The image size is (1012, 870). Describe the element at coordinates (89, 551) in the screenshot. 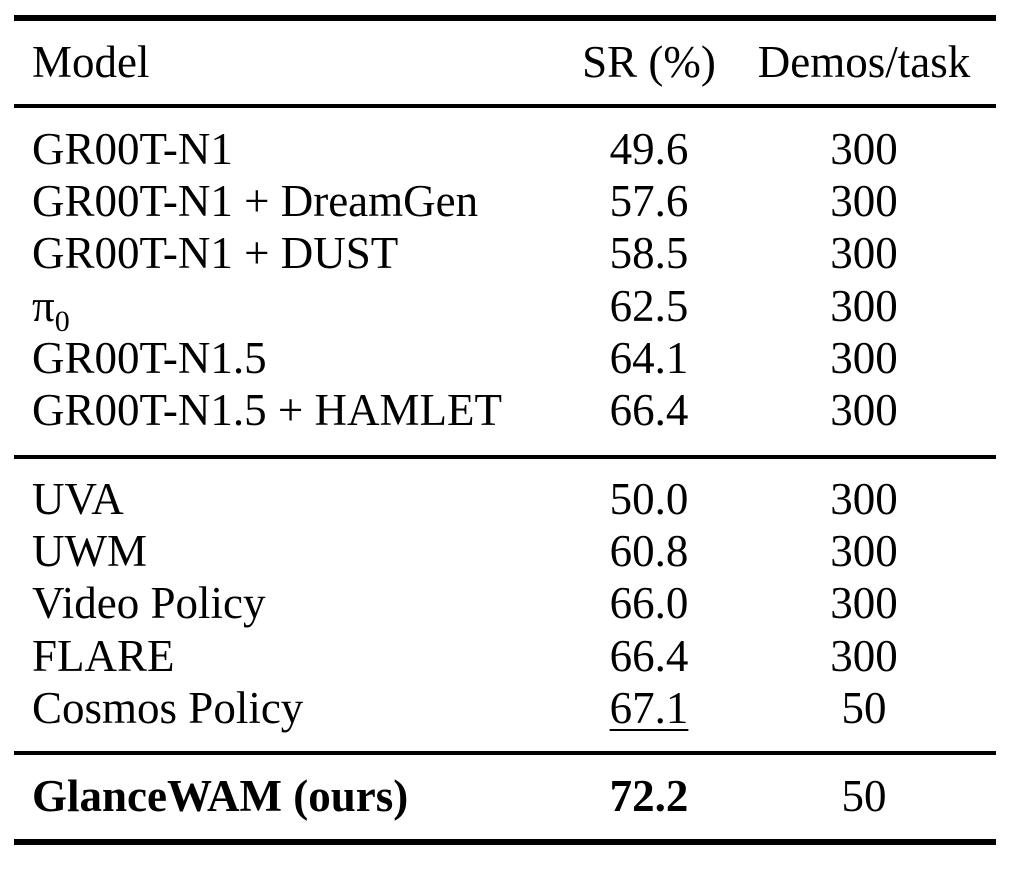

I see `model-name: UWM` at that location.